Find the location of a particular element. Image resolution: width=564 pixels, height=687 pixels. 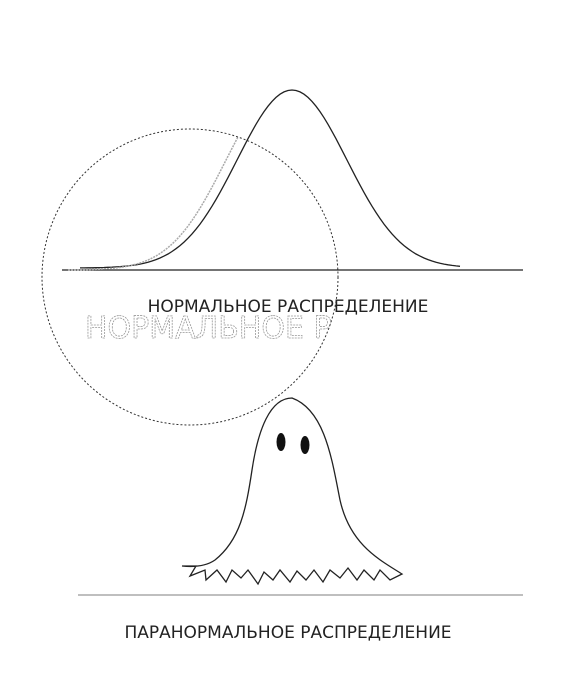

paranormal-label: ПАРАНОРМАЛЬНОЕ РАСПРЕДЕЛЕНИЕ is located at coordinates (287, 633).